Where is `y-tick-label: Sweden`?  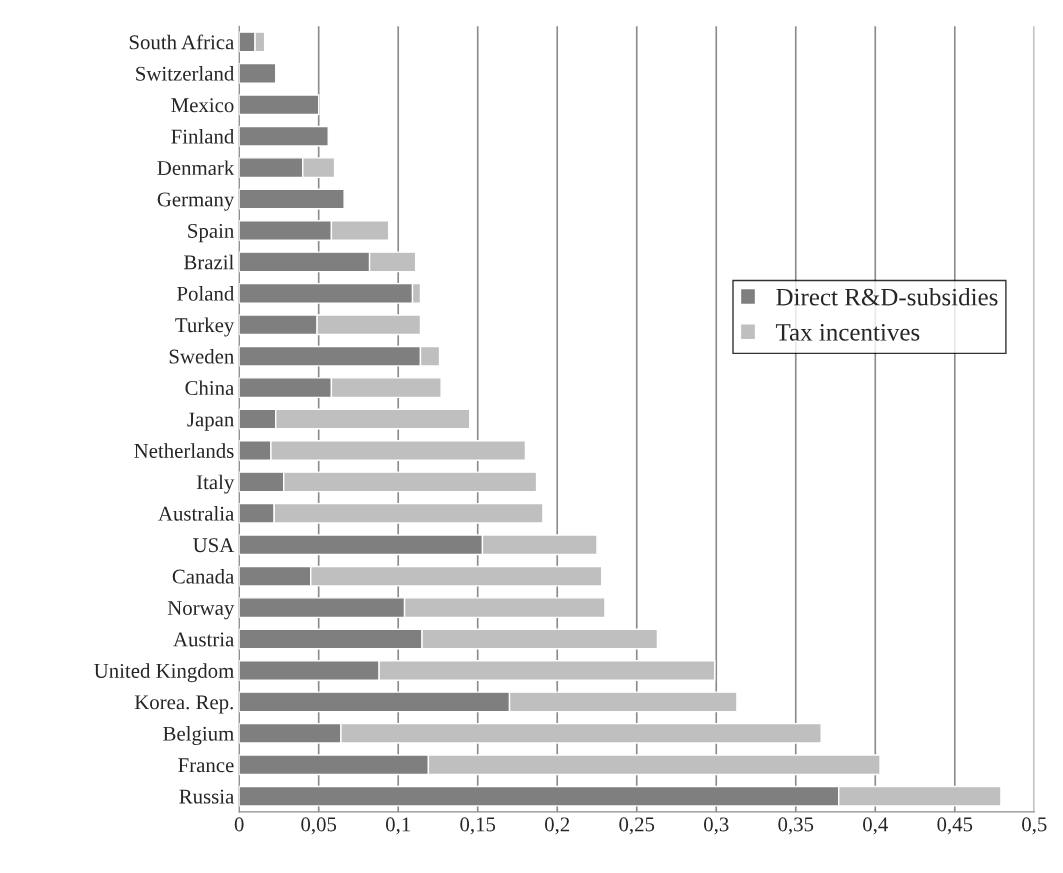 y-tick-label: Sweden is located at coordinates (201, 356).